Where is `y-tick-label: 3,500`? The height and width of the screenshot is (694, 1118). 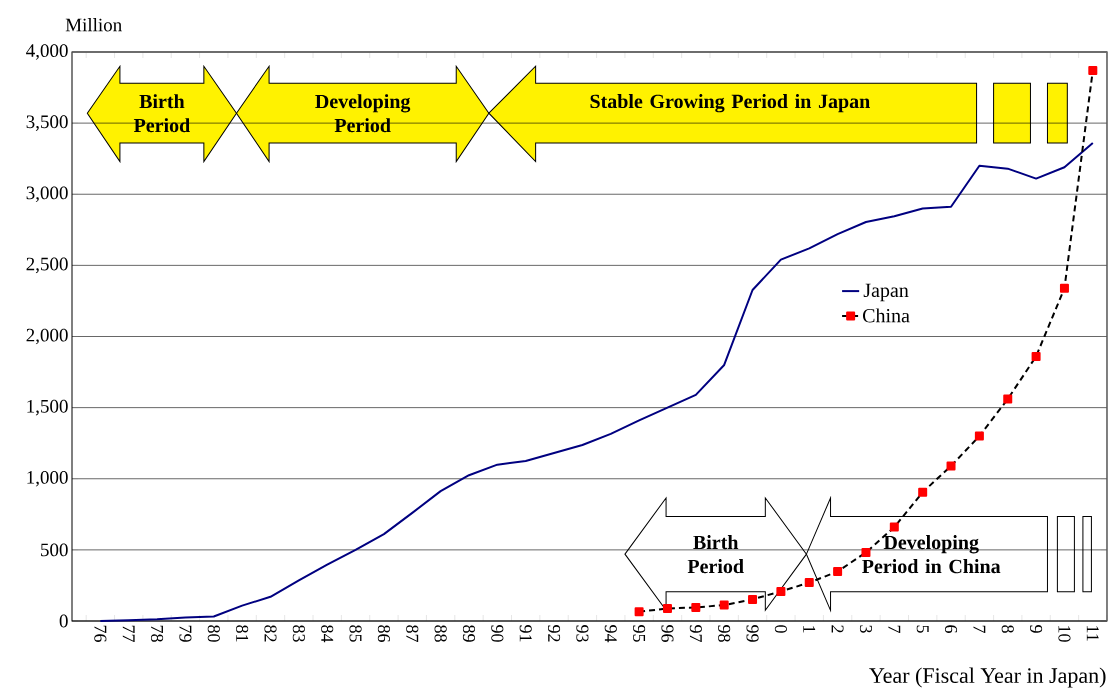 y-tick-label: 3,500 is located at coordinates (47, 123).